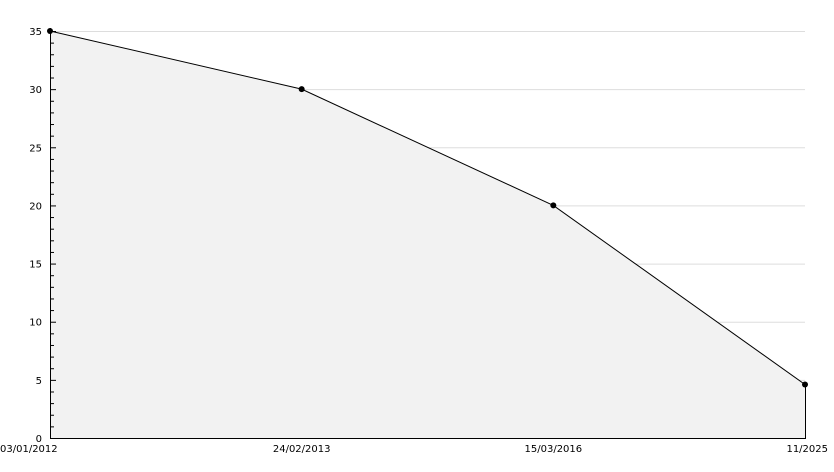 This screenshot has height=472, width=834. What do you see at coordinates (29, 449) in the screenshot?
I see `x-tick-label: 03/01/2012` at bounding box center [29, 449].